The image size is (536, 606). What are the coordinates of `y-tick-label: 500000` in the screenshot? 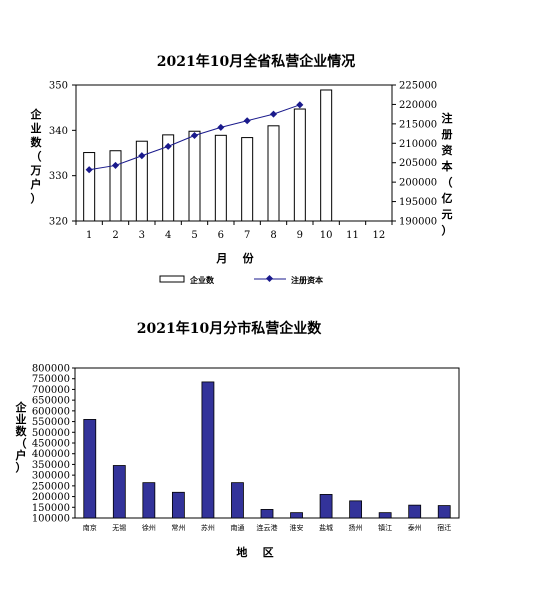 It's located at (51, 433).